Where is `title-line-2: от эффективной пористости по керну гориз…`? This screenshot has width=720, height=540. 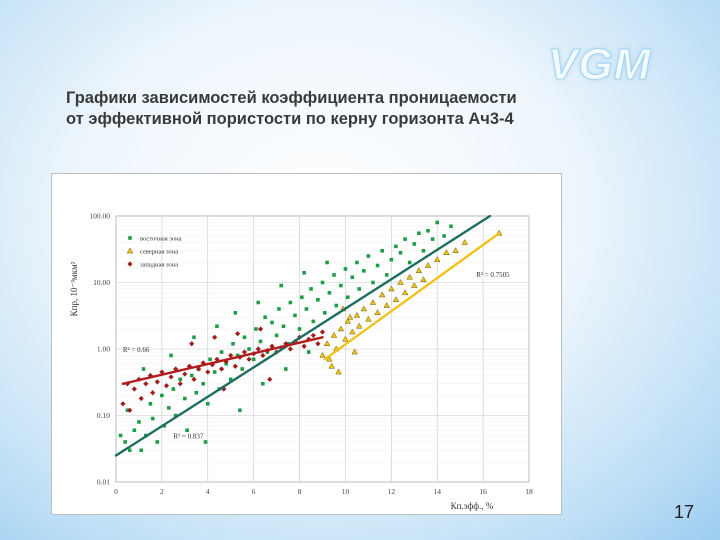 title-line-2: от эффективной пористости по керну гориз… is located at coordinates (290, 119).